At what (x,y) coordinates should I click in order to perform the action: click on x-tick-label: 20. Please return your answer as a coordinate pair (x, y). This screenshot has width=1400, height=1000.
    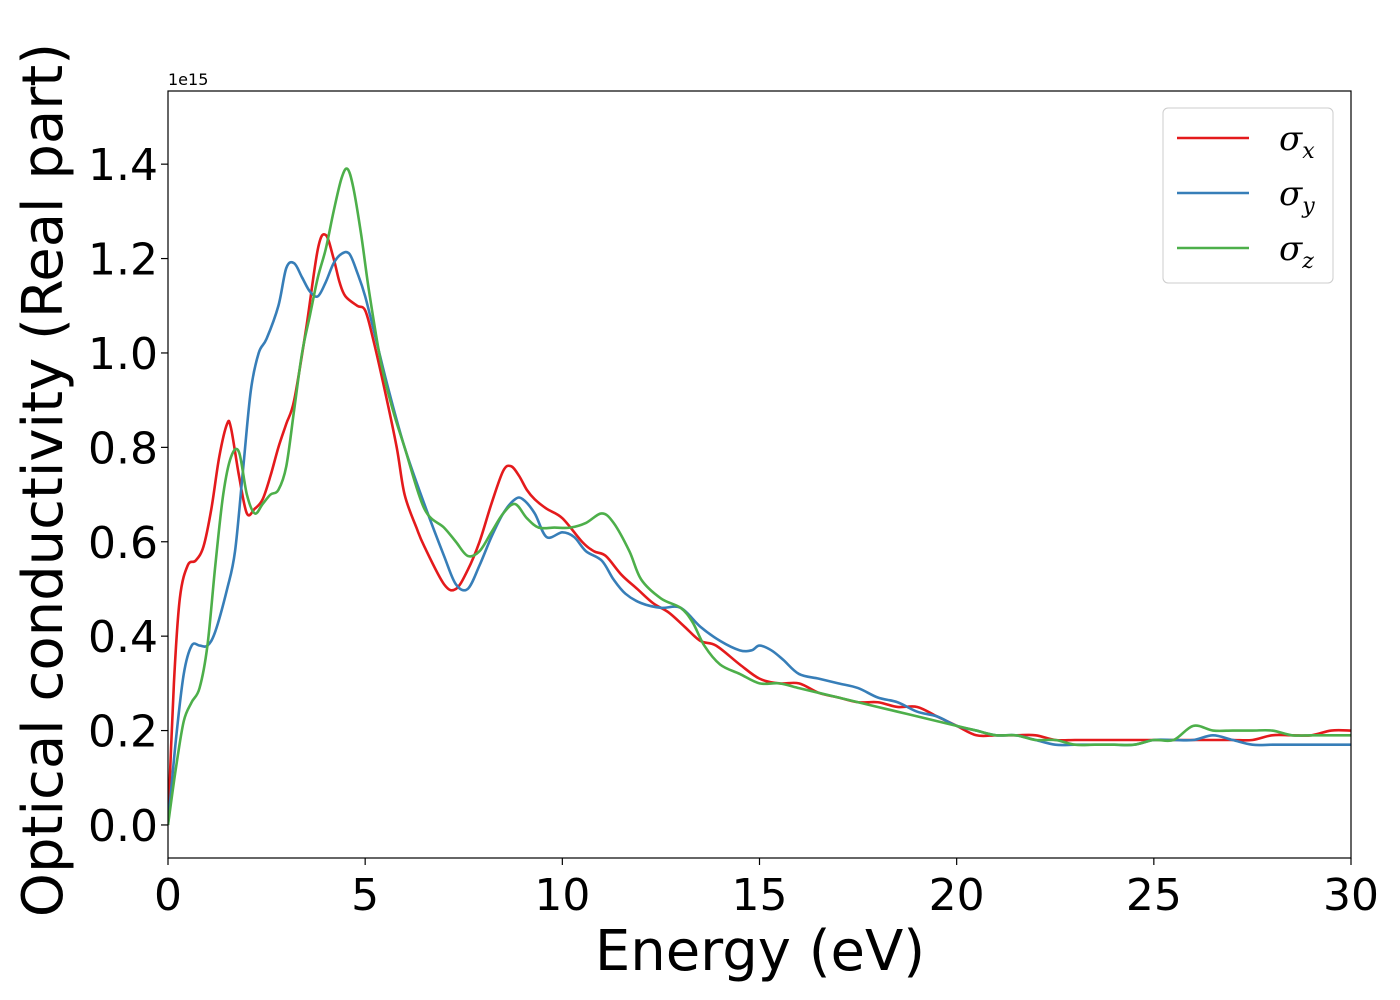
    Looking at the image, I should click on (957, 895).